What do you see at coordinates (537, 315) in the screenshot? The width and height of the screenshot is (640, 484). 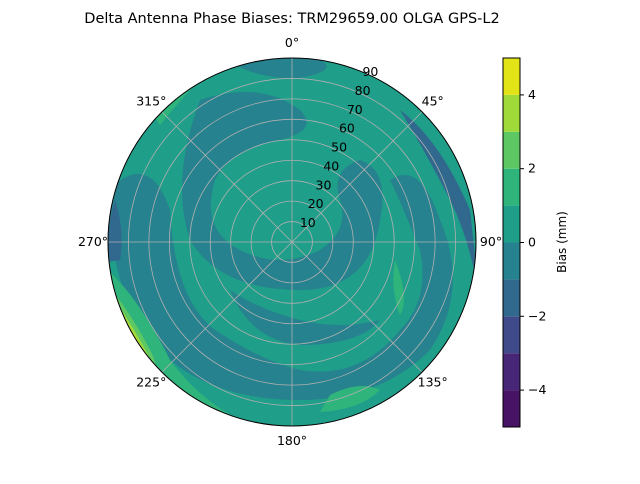 I see `colorbar-tick-label: −2` at bounding box center [537, 315].